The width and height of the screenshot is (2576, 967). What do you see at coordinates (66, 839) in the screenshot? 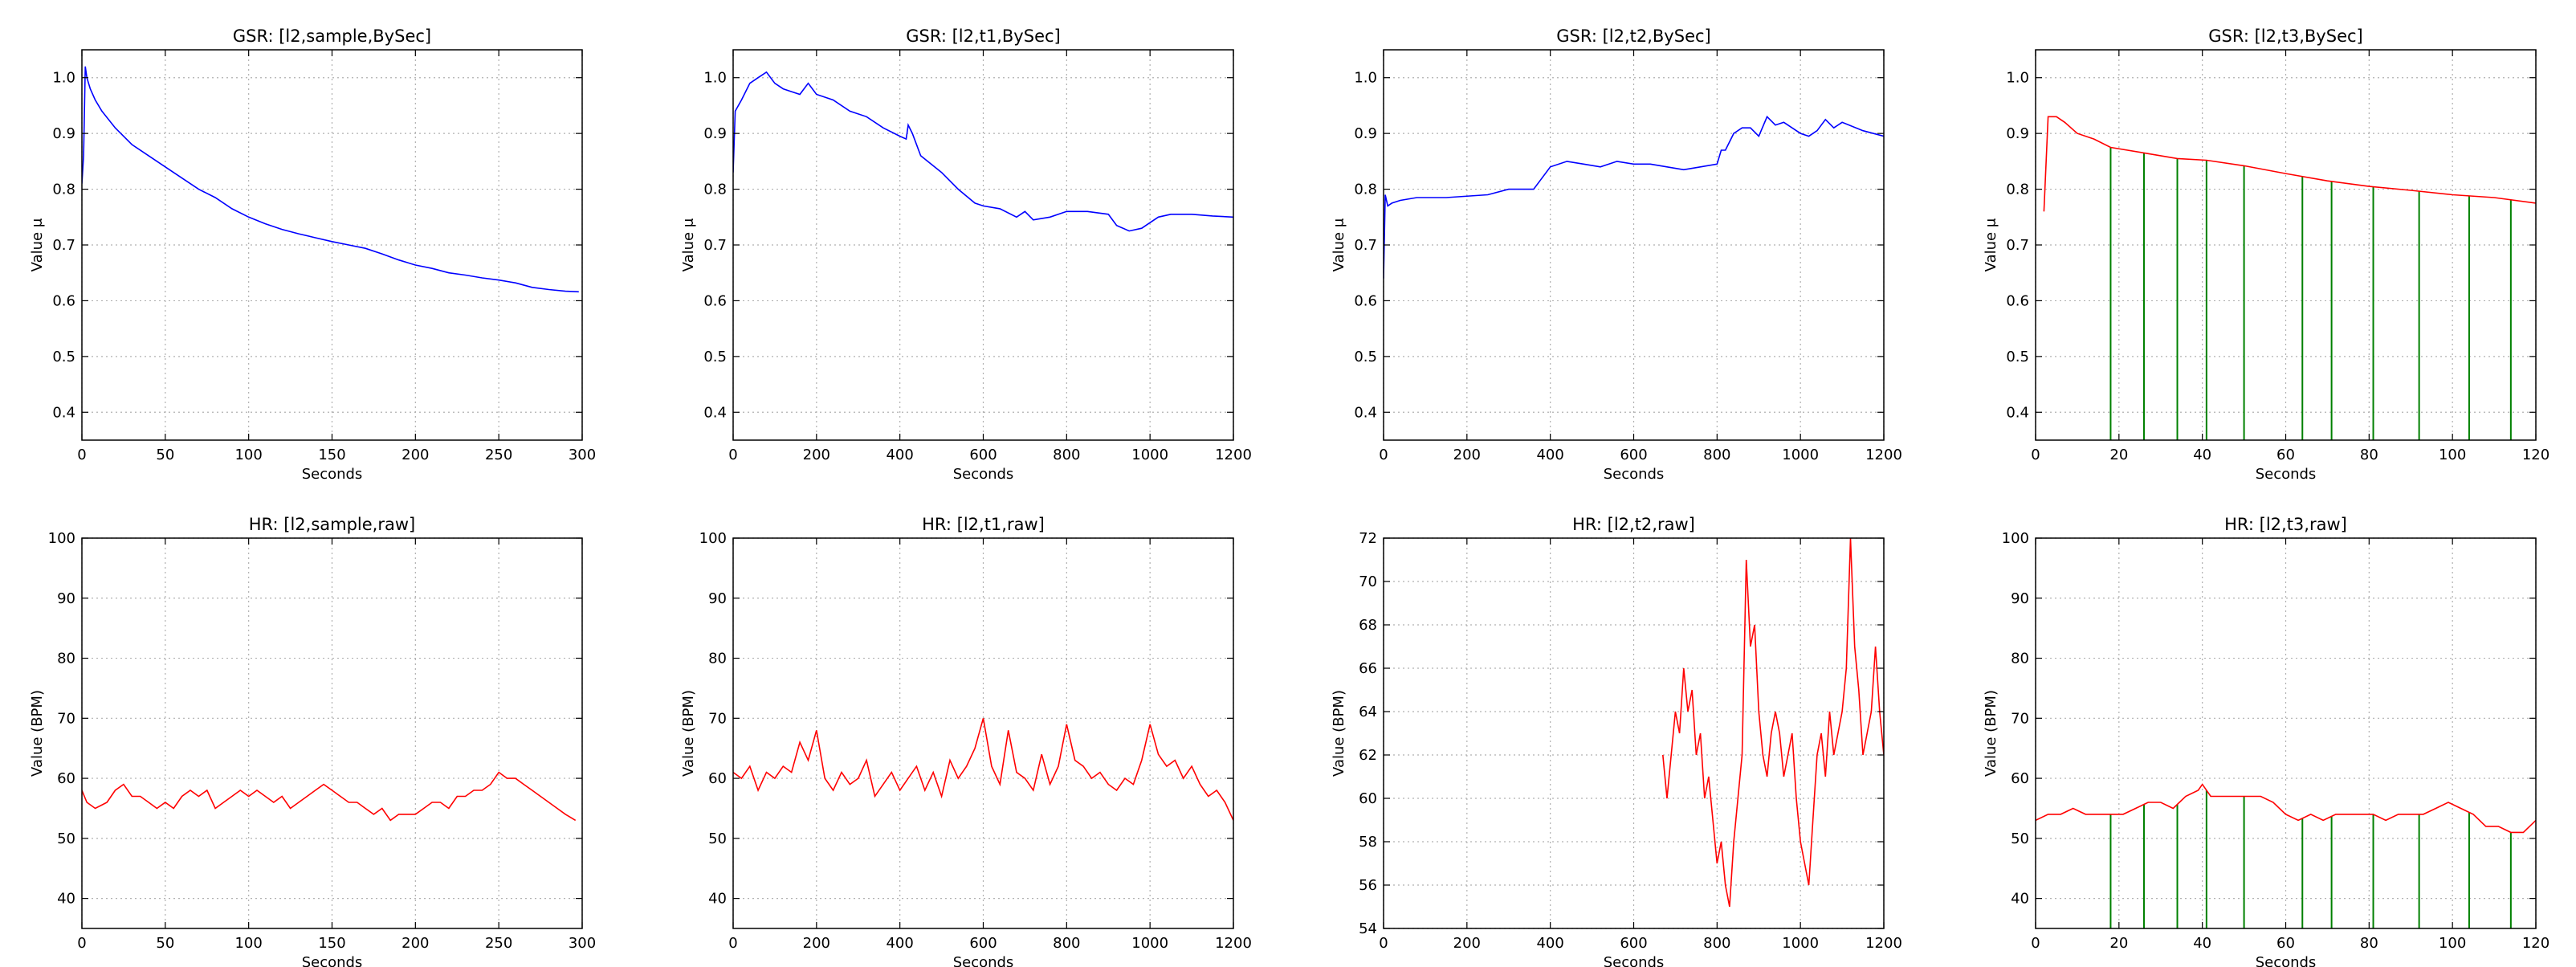
I see `y-tick-label: 50` at bounding box center [66, 839].